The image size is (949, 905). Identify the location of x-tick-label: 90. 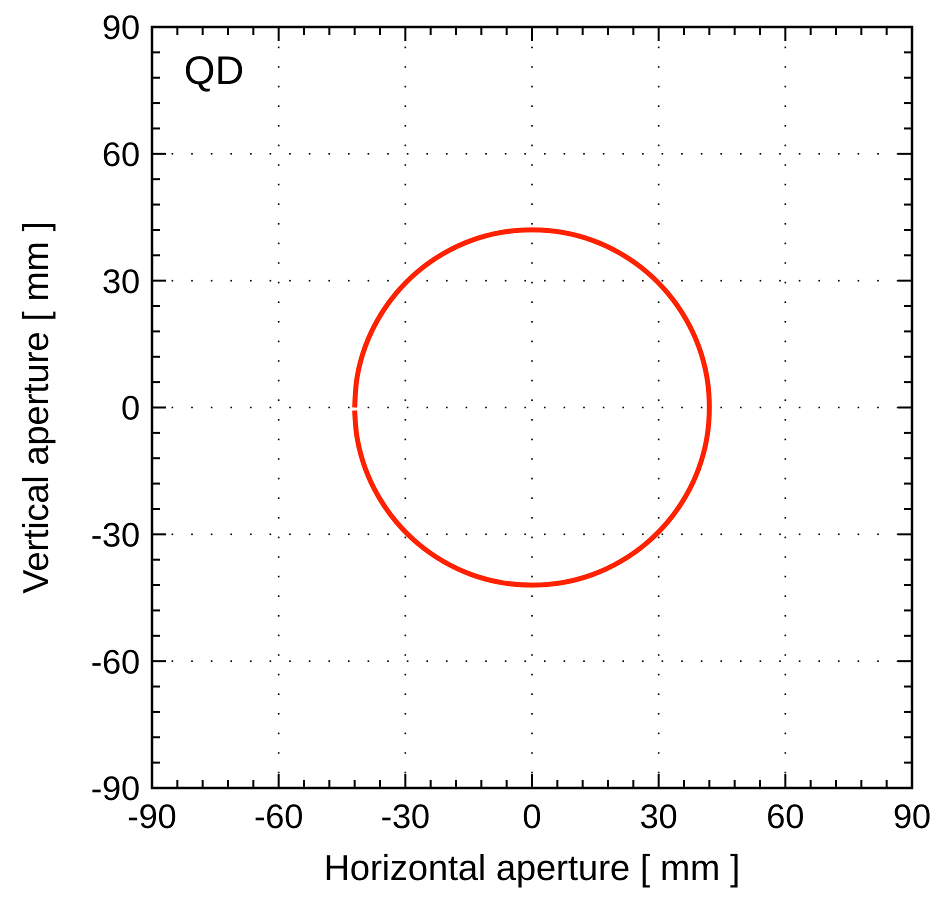
(912, 817).